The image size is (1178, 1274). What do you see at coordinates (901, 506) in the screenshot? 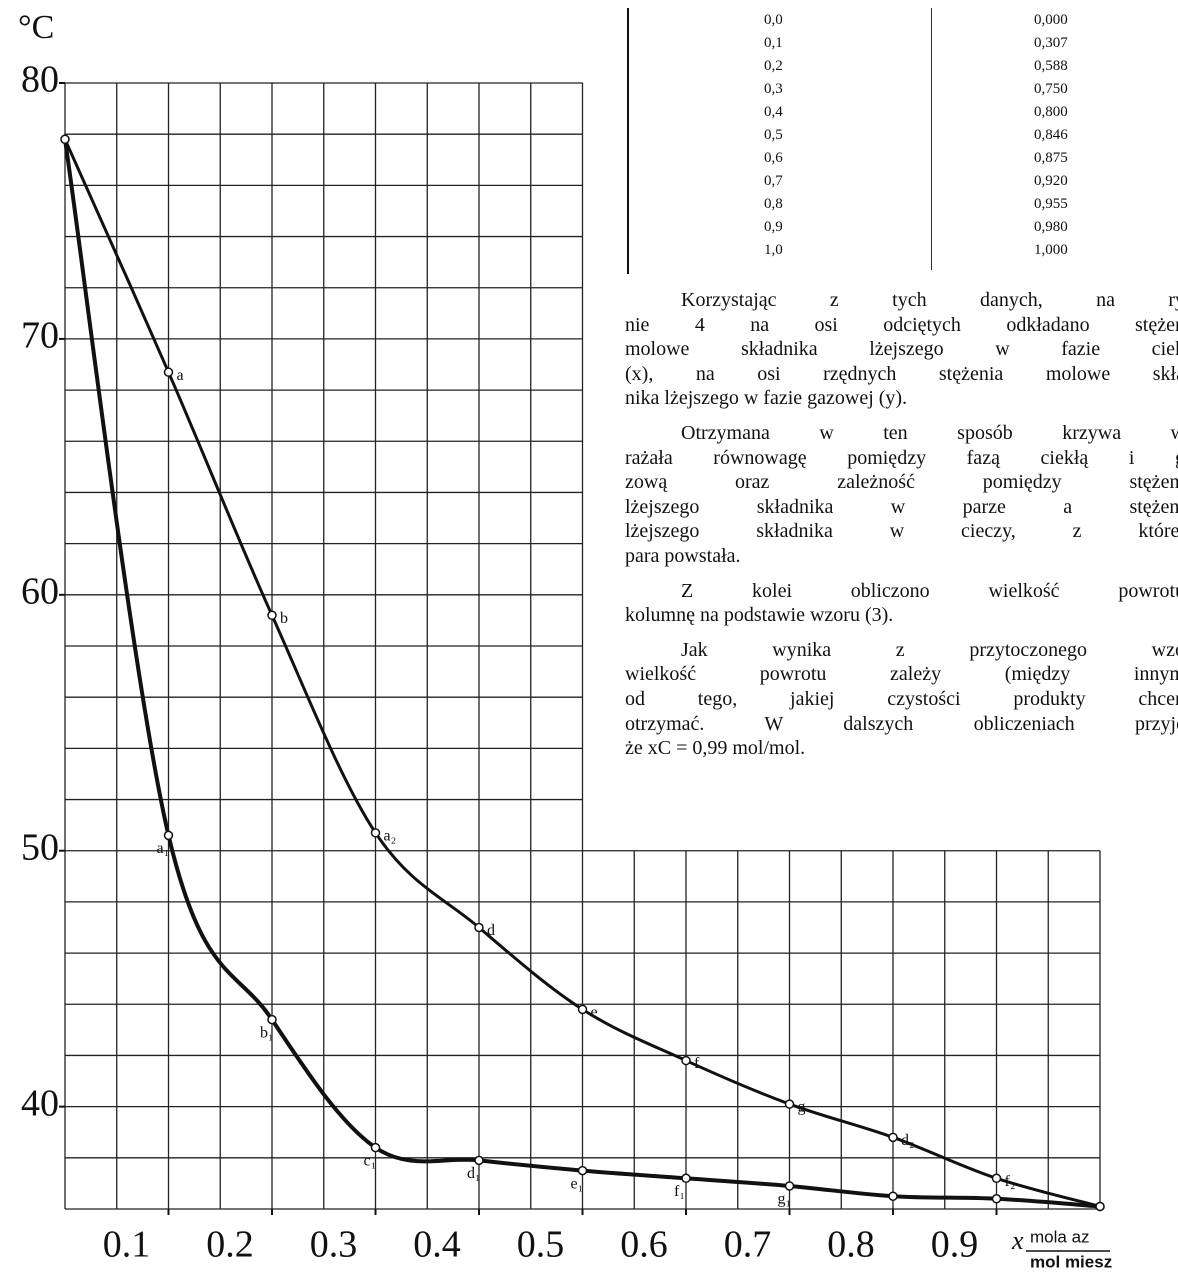
I see `text-line: lżejszego składnika w parze a stężeni` at bounding box center [901, 506].